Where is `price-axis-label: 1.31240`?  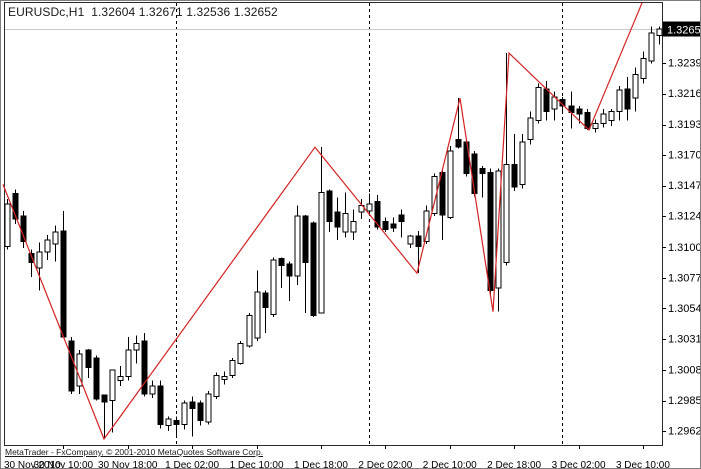
price-axis-label: 1.31240 is located at coordinates (684, 217).